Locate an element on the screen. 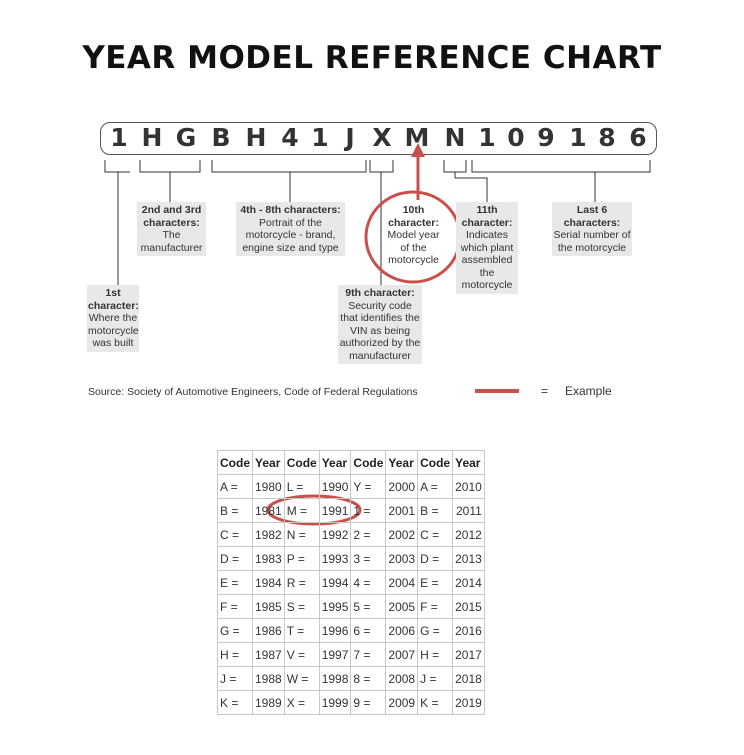 The image size is (744, 755). code-cell: 5 = is located at coordinates (368, 606).